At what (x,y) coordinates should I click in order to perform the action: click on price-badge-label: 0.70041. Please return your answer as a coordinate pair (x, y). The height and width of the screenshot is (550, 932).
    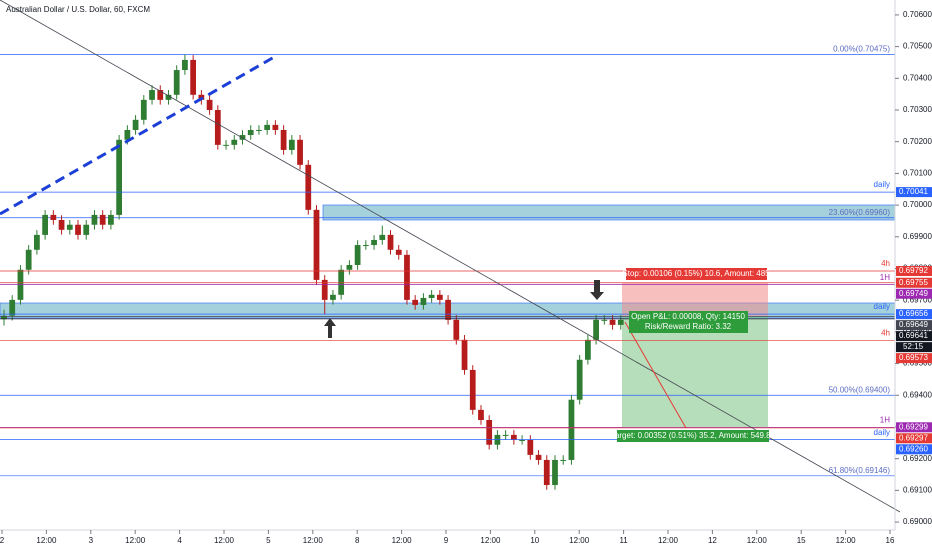
    Looking at the image, I should click on (913, 191).